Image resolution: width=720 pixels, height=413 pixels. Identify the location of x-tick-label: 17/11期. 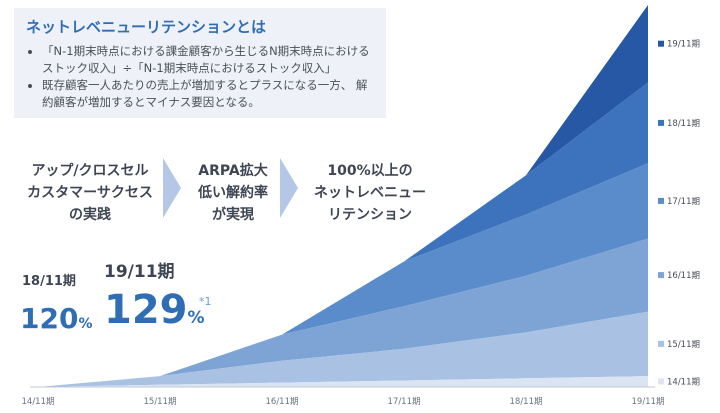
(404, 402).